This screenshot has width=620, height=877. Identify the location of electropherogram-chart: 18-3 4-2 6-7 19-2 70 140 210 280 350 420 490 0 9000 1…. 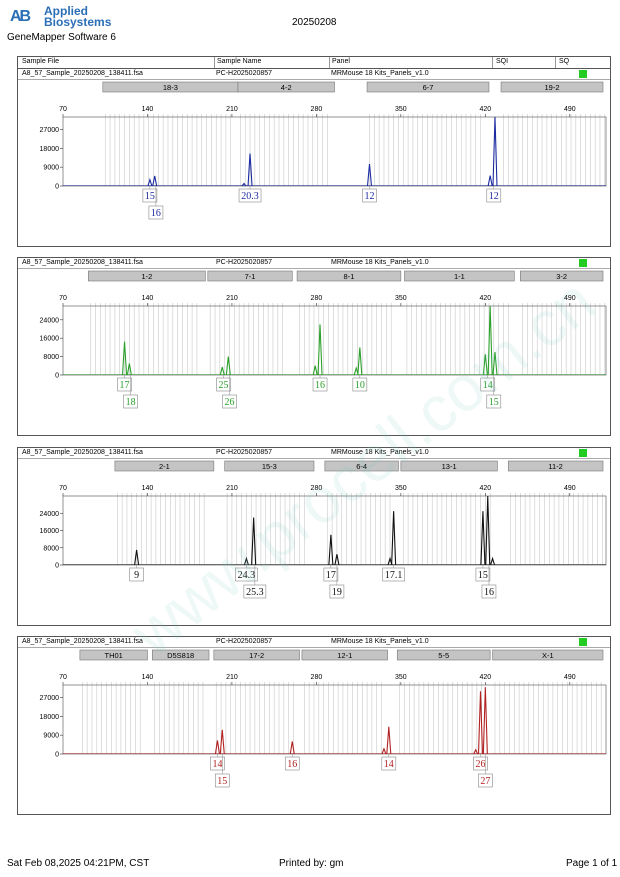
(323, 150).